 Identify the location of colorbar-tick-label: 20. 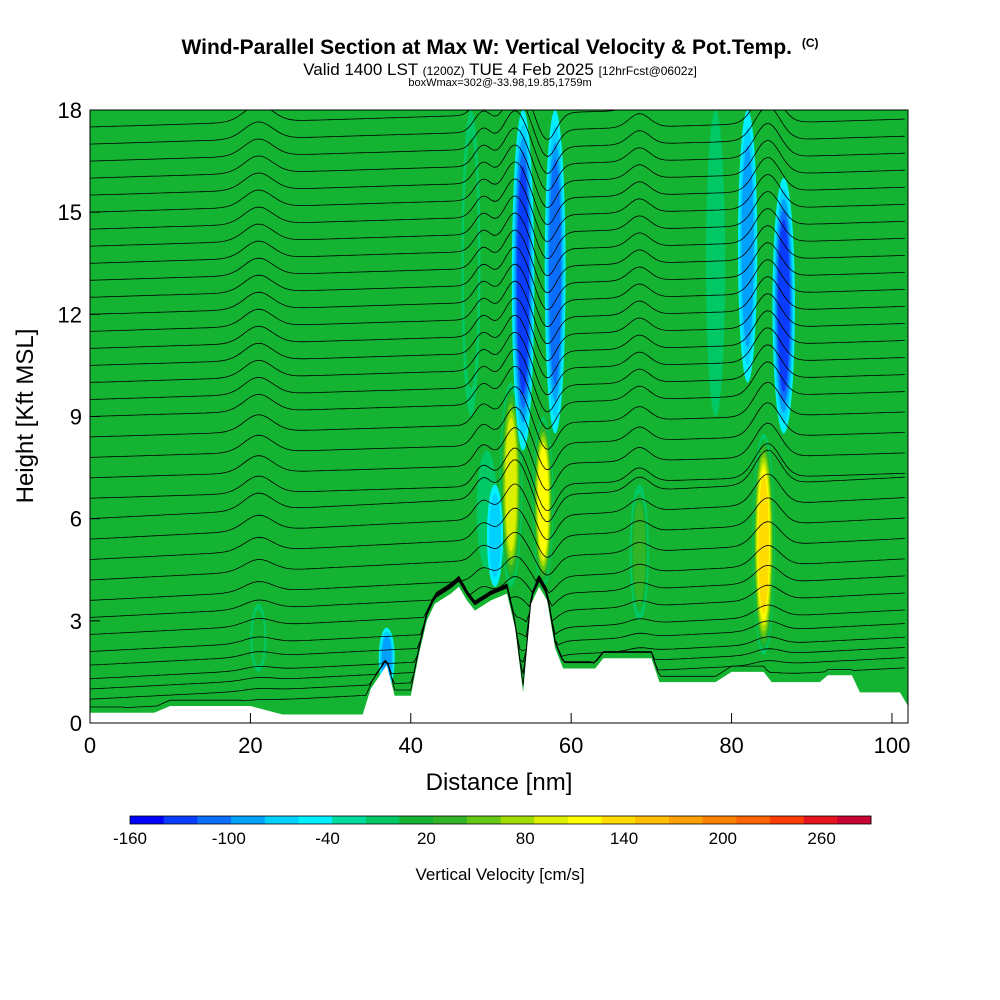
(426, 838).